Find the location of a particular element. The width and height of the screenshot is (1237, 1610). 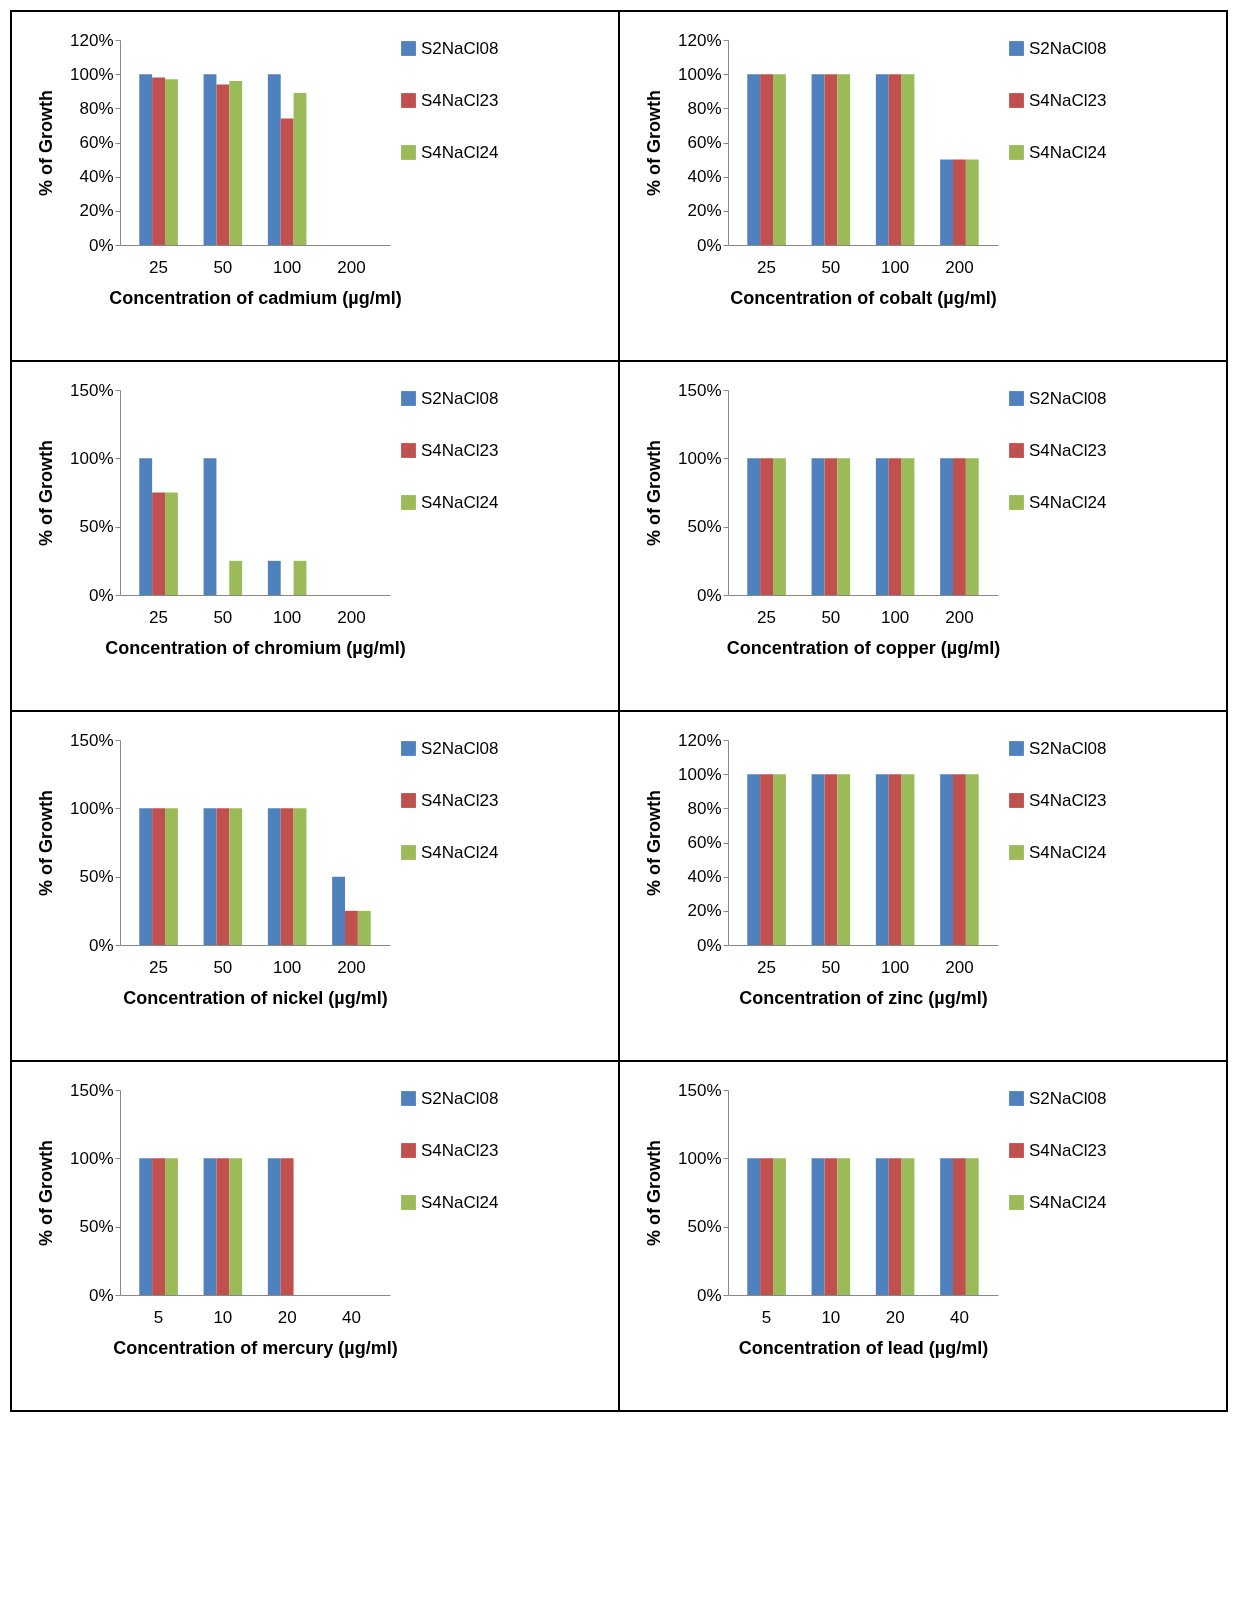

x-axis-title: Concentration of zinc (µg/ml) is located at coordinates (863, 997).